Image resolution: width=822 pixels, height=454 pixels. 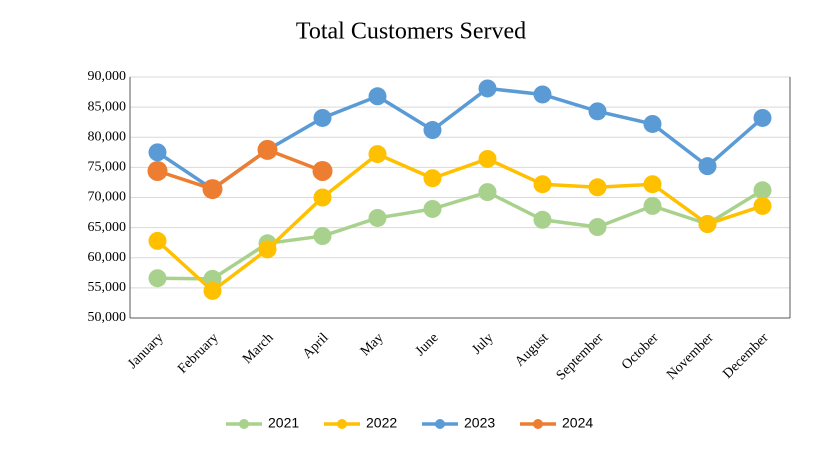 I want to click on series-line, so click(x=240, y=169).